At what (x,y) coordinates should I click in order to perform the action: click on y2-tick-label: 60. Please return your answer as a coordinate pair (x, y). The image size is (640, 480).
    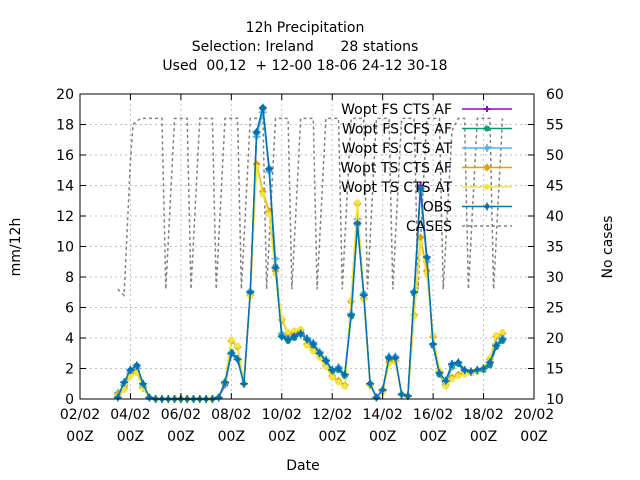
    Looking at the image, I should click on (555, 95).